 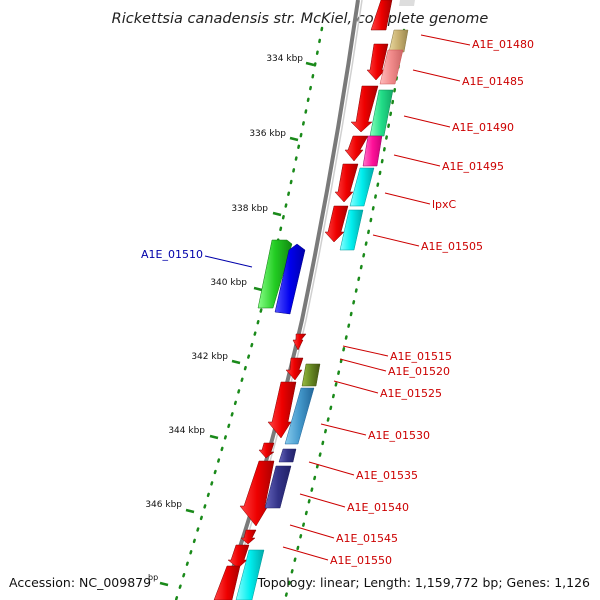 I want to click on gene-label: A1E_01540, so click(x=378, y=507).